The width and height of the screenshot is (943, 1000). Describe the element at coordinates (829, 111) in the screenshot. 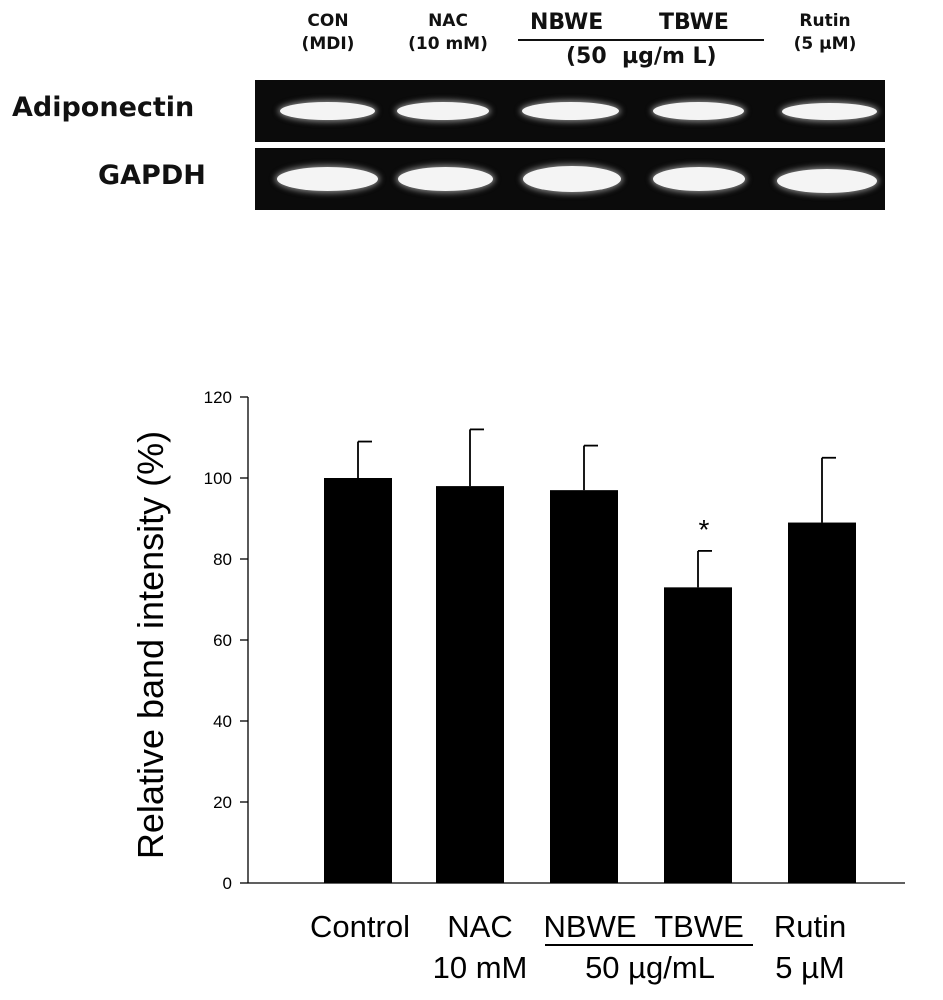

I see `band-adiponectin-rutin` at that location.